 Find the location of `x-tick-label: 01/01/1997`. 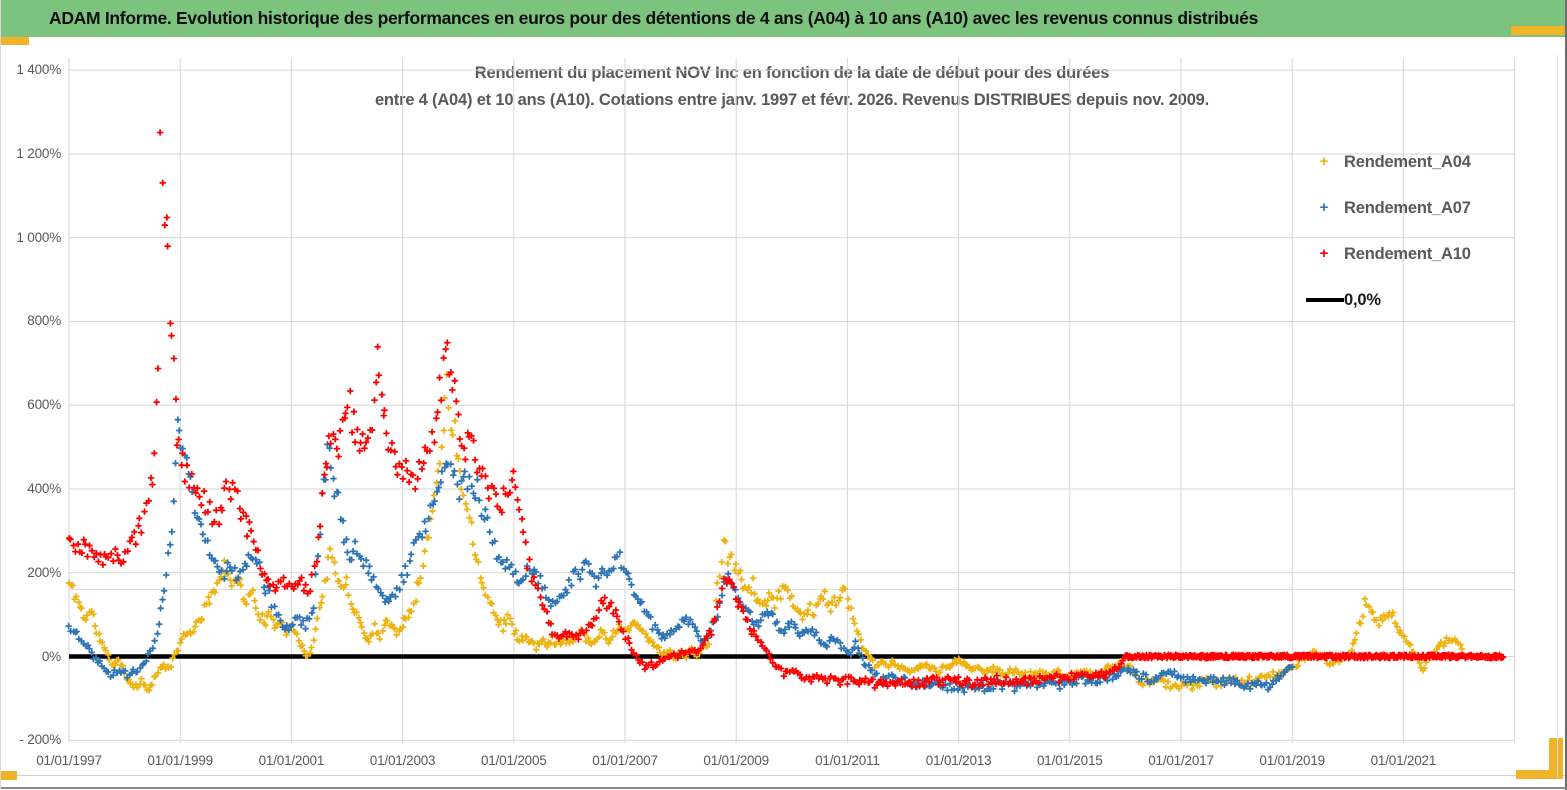

x-tick-label: 01/01/1997 is located at coordinates (69, 760).